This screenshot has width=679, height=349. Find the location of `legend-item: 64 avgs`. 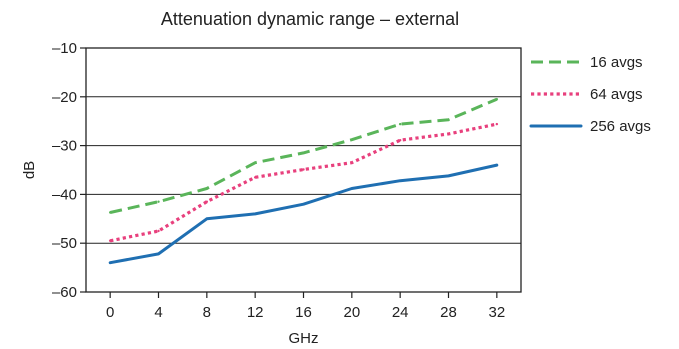

legend-item: 64 avgs is located at coordinates (587, 94).